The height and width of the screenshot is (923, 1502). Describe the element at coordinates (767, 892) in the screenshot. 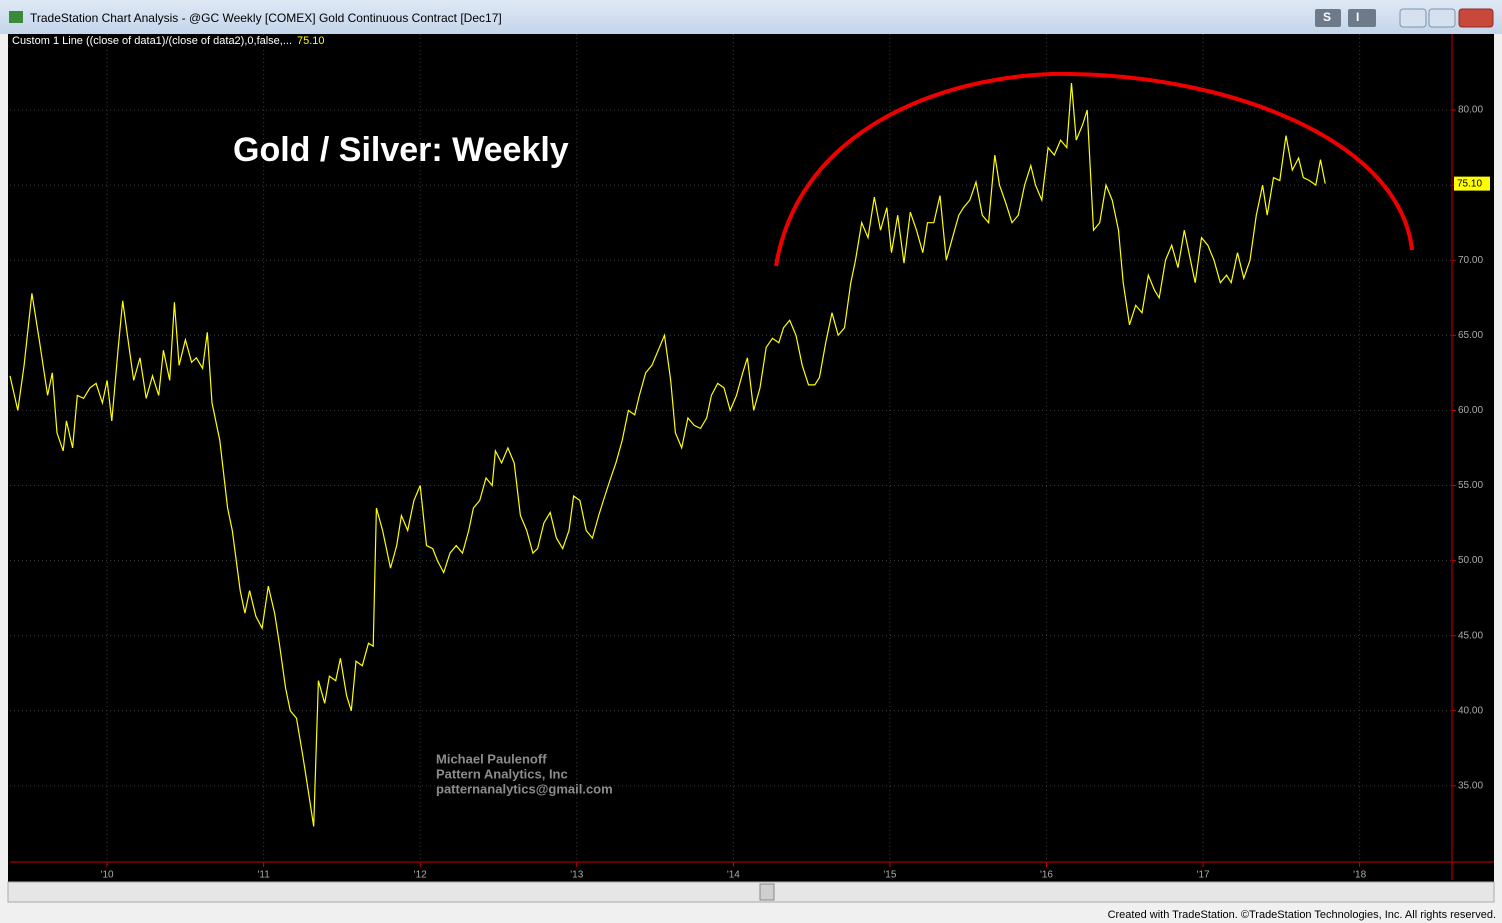

I see `scroll-thumb` at that location.